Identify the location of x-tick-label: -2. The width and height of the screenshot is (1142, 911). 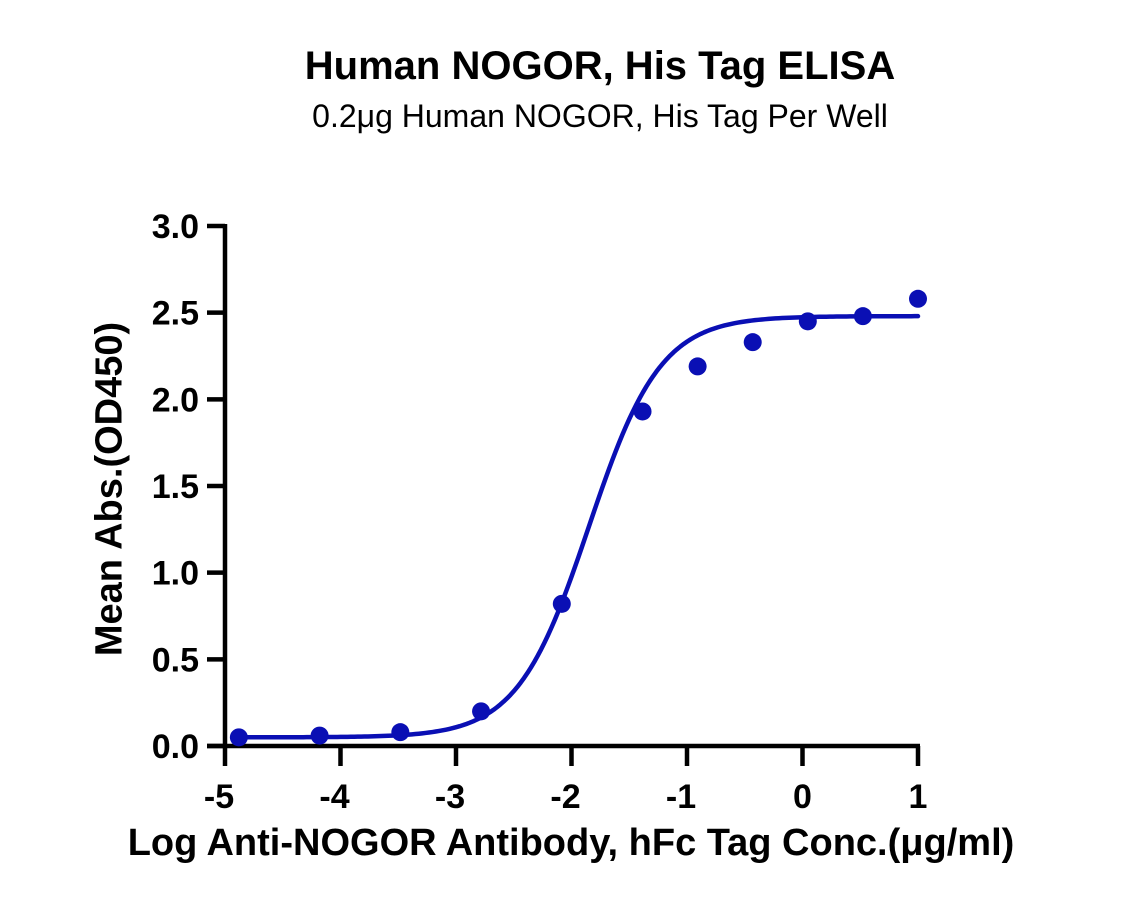
(565, 797).